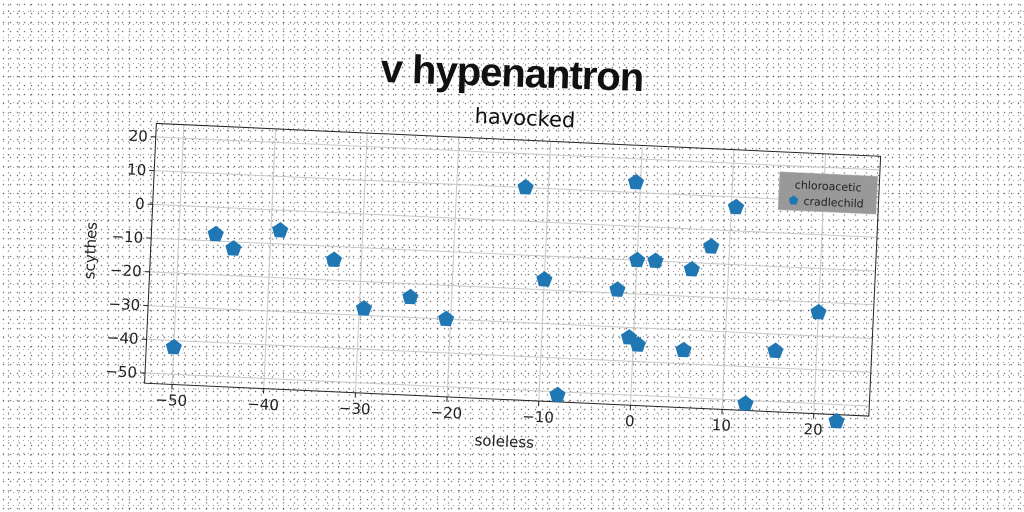 The image size is (1024, 512). Describe the element at coordinates (504, 441) in the screenshot. I see `x-axis-label: soleless` at that location.